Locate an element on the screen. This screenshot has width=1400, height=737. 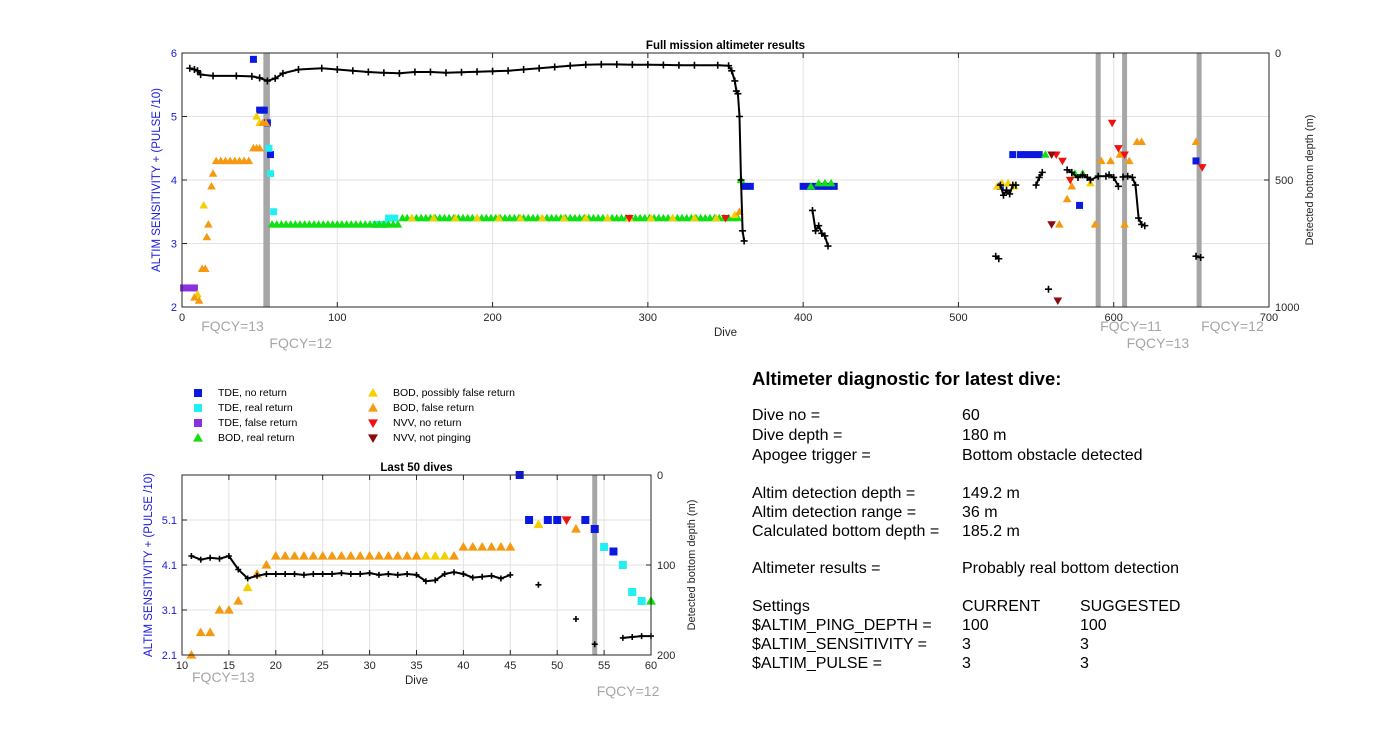
pulse-suggested: 3 is located at coordinates (1084, 663).